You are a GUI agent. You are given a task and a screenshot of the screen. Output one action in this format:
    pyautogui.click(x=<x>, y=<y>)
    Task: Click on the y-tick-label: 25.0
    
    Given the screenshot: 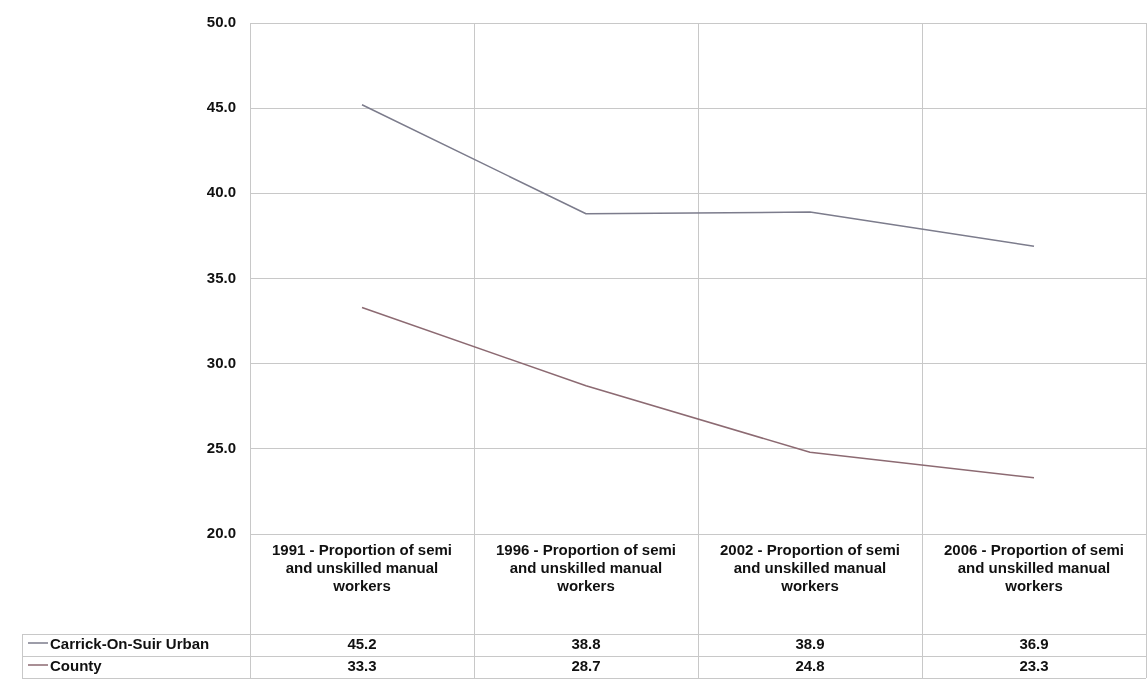 What is the action you would take?
    pyautogui.click(x=221, y=447)
    